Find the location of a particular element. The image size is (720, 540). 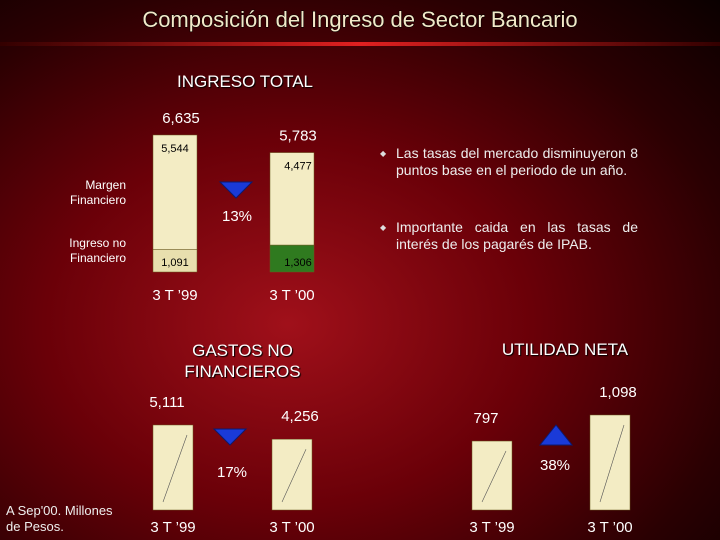

series-label-text: Margen Financiero is located at coordinates (97, 192).